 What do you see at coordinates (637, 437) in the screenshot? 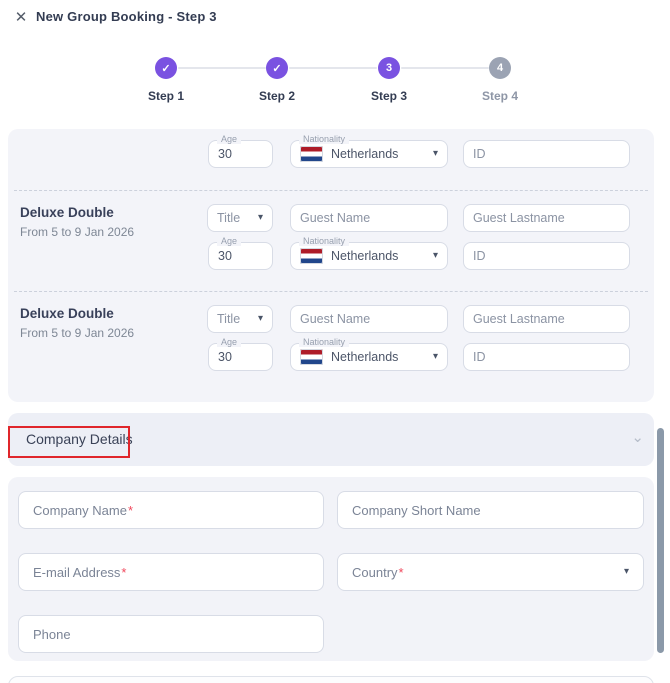
I see `chevron-down-icon: ⌄` at bounding box center [637, 437].